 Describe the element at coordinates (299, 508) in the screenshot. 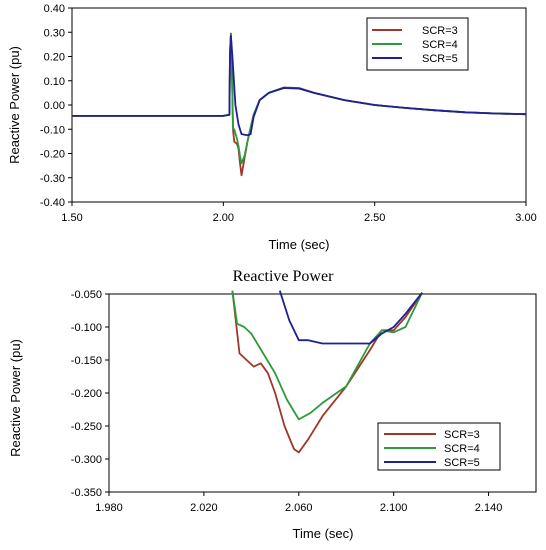

I see `x-tick-label: 2.060` at that location.